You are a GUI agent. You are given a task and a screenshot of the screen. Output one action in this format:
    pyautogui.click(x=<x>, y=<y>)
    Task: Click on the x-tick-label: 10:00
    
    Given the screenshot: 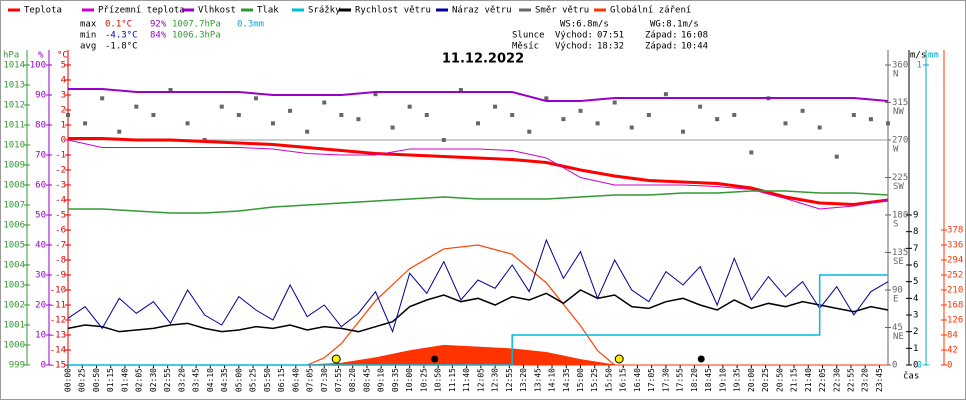 What is the action you would take?
    pyautogui.click(x=409, y=380)
    